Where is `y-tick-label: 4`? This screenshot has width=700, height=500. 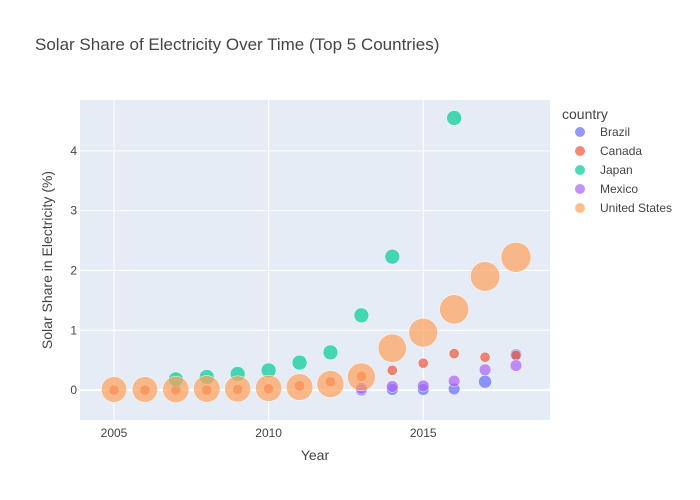 y-tick-label: 4 is located at coordinates (73, 151).